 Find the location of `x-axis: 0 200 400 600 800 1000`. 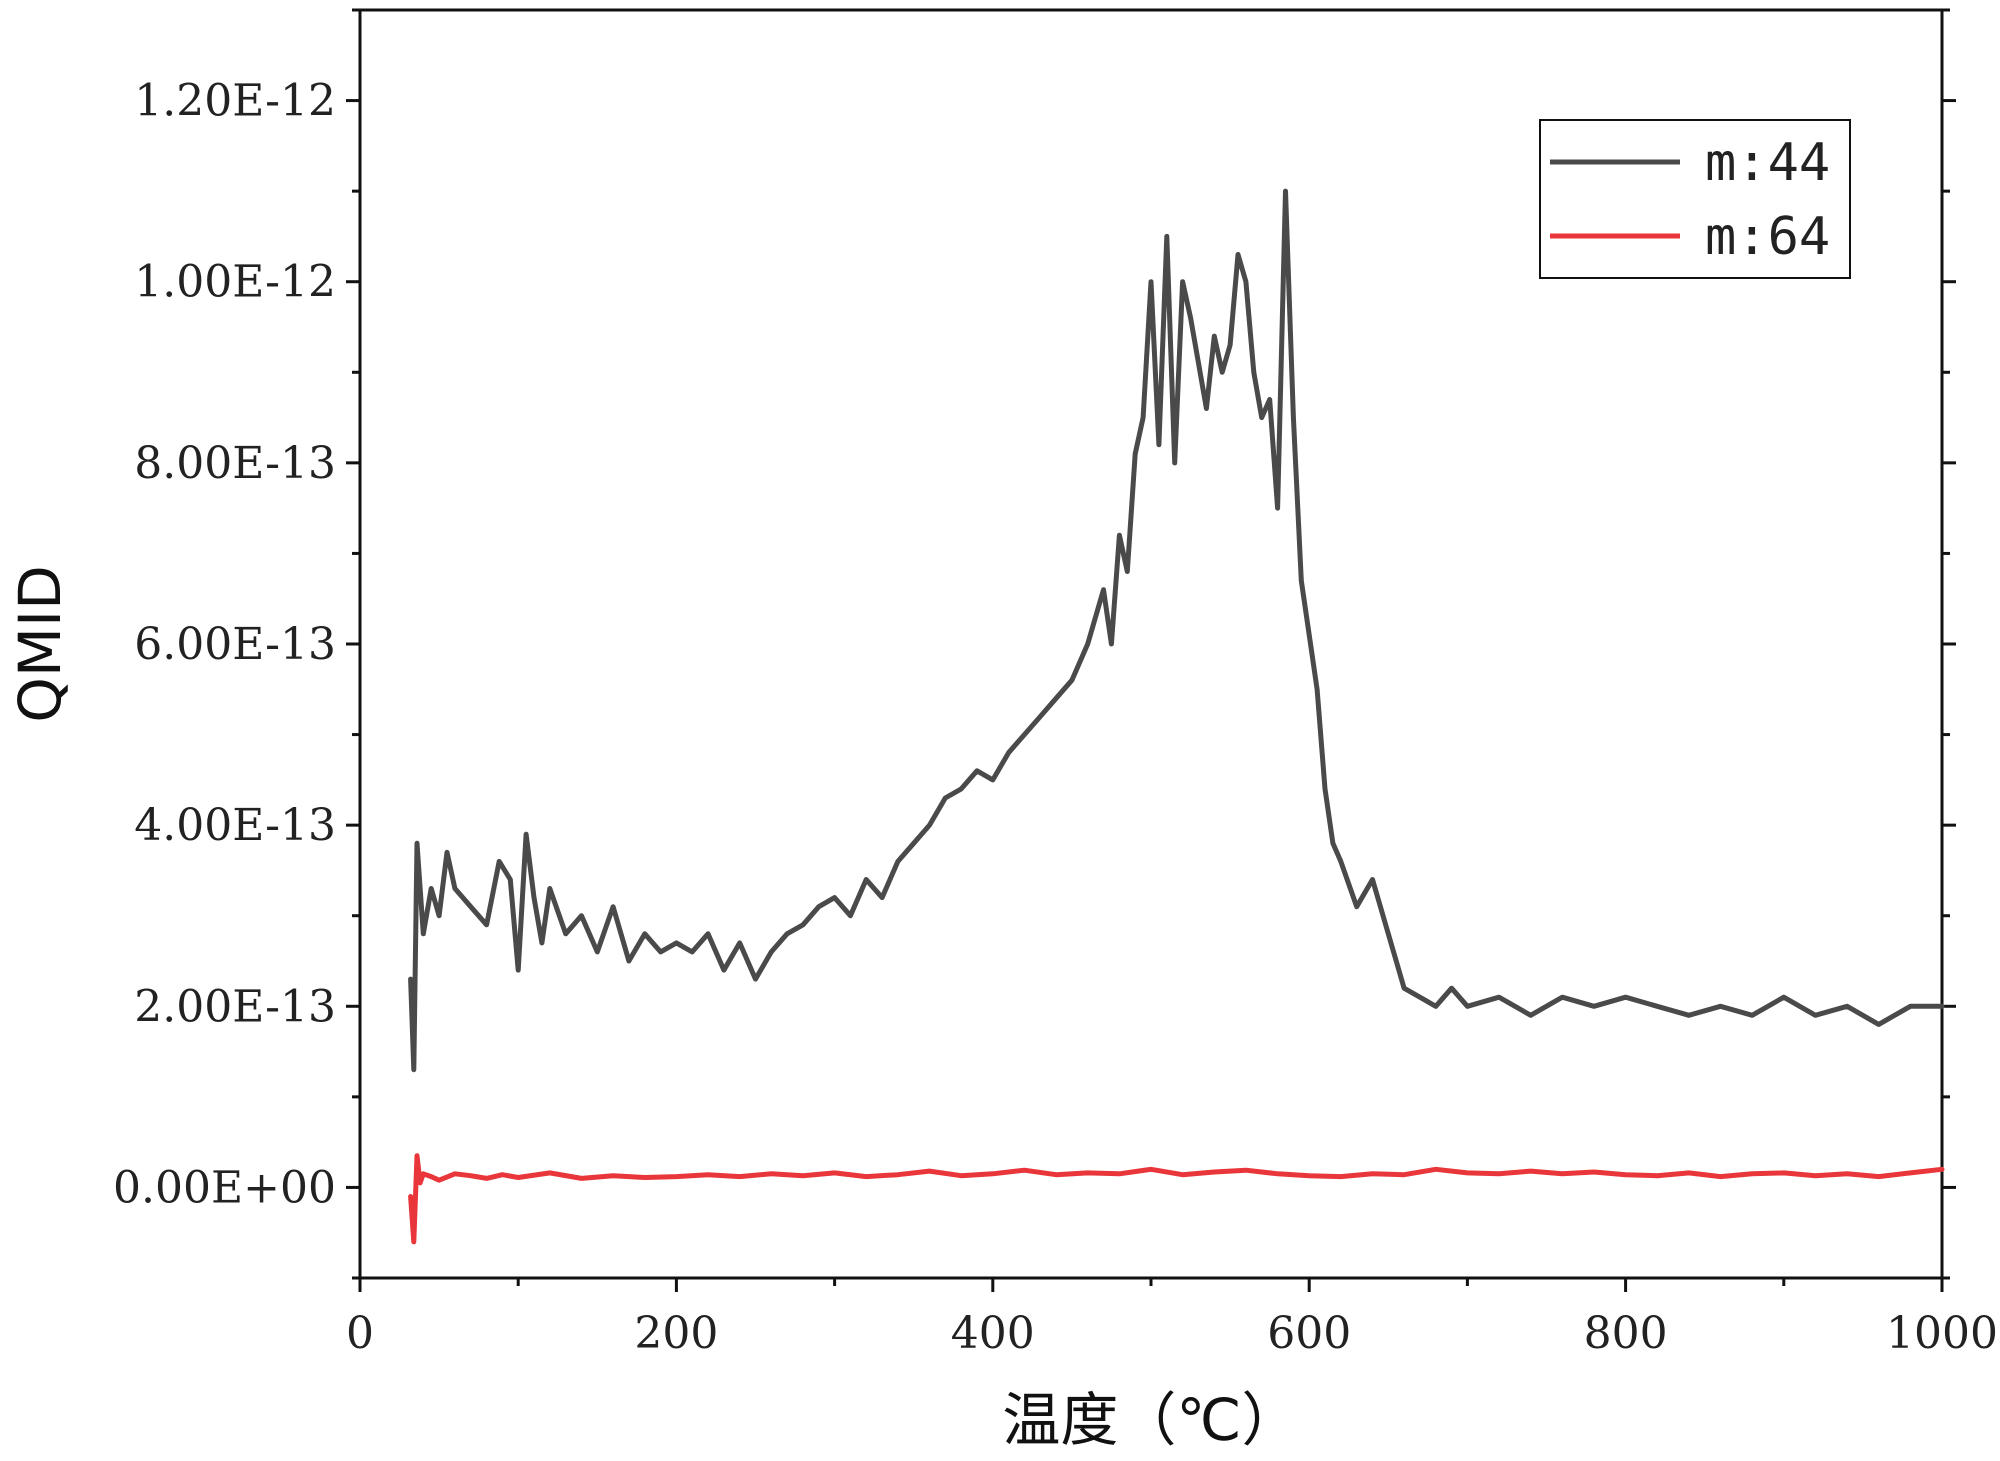

x-axis: 0 200 400 600 800 1000 is located at coordinates (1172, 1318).